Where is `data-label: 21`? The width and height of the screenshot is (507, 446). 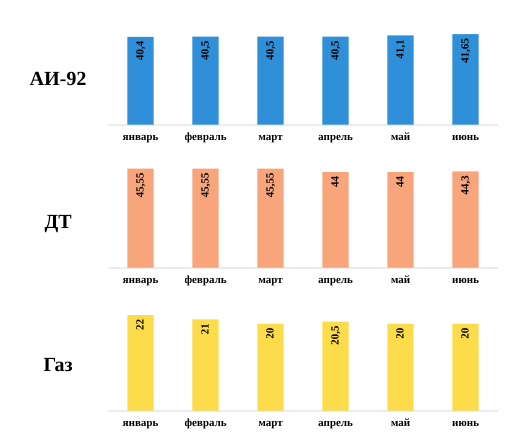 data-label: 21 is located at coordinates (205, 328).